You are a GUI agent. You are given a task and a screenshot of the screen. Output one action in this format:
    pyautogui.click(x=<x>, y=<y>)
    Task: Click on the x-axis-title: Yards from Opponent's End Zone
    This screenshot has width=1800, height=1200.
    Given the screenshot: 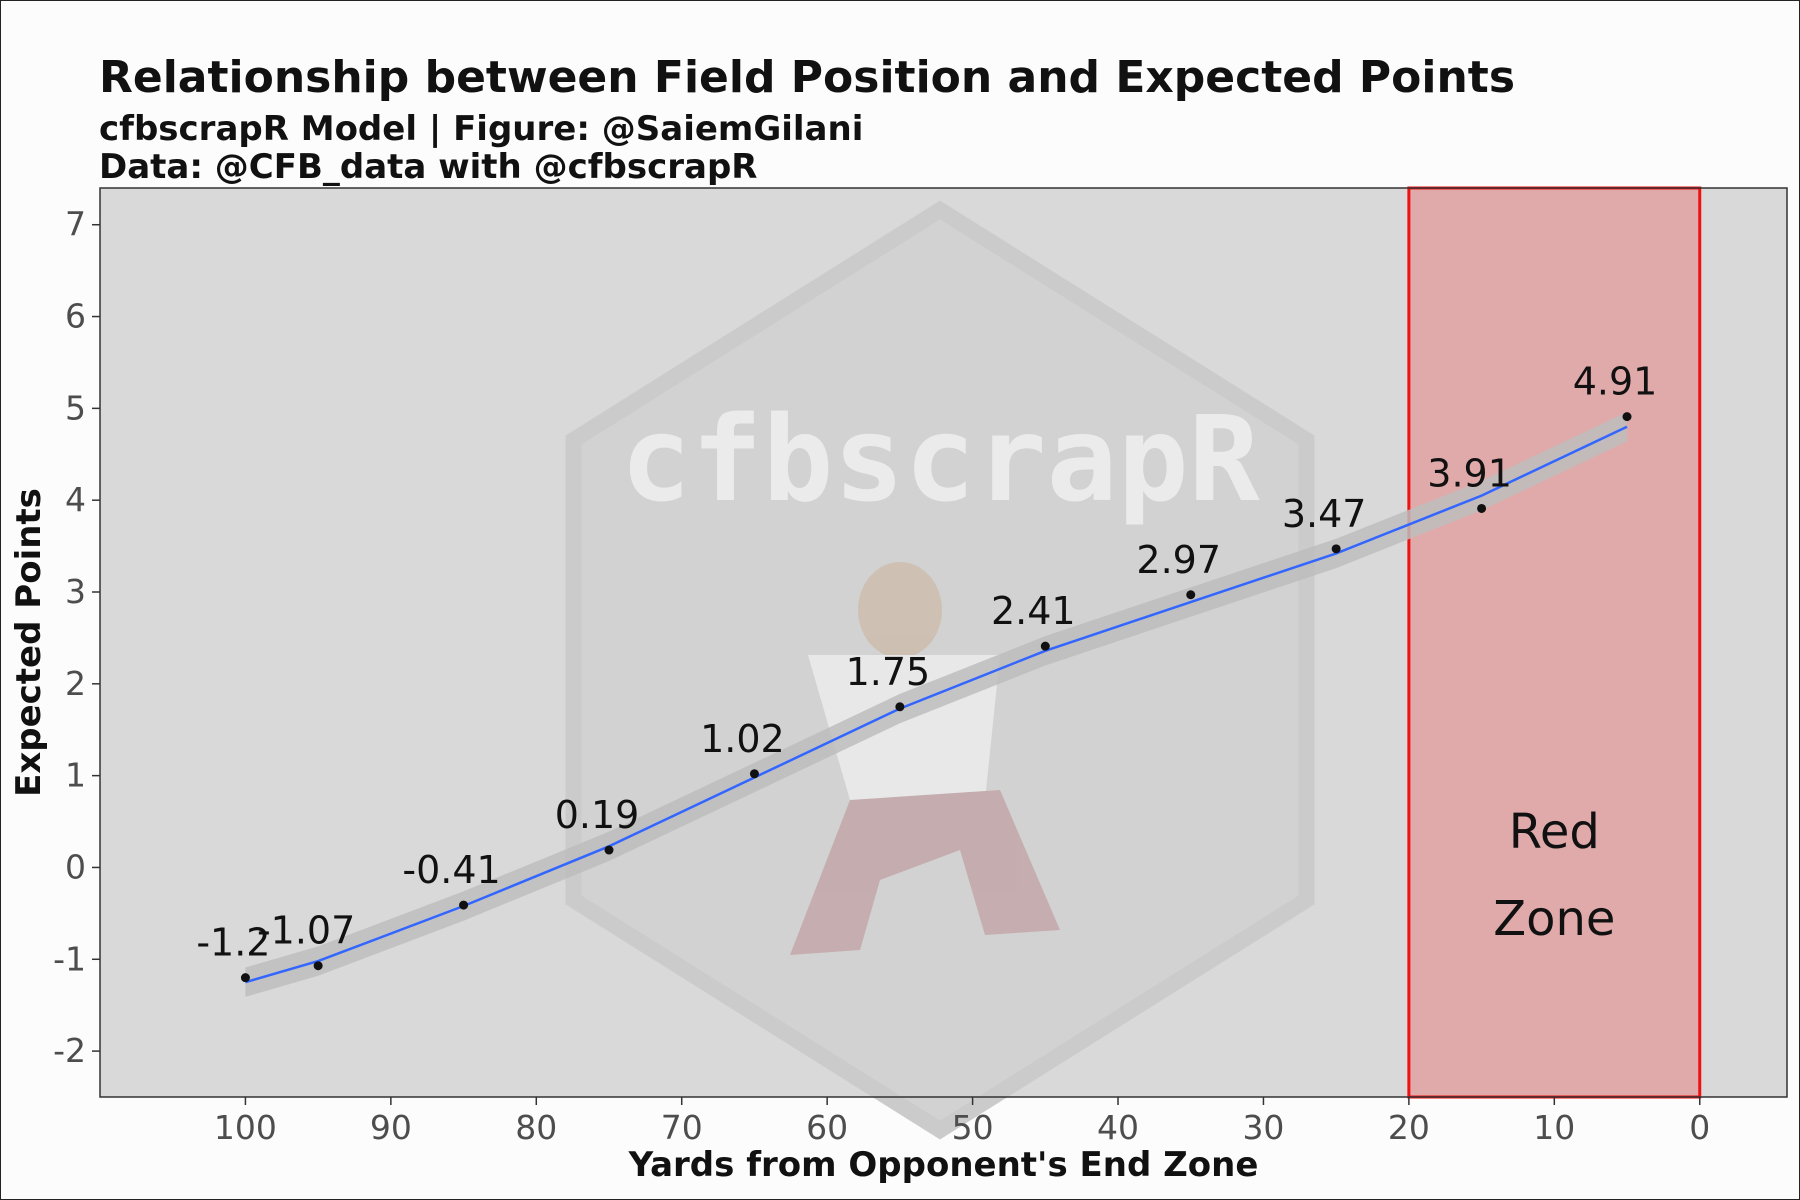 What is the action you would take?
    pyautogui.click(x=943, y=1165)
    